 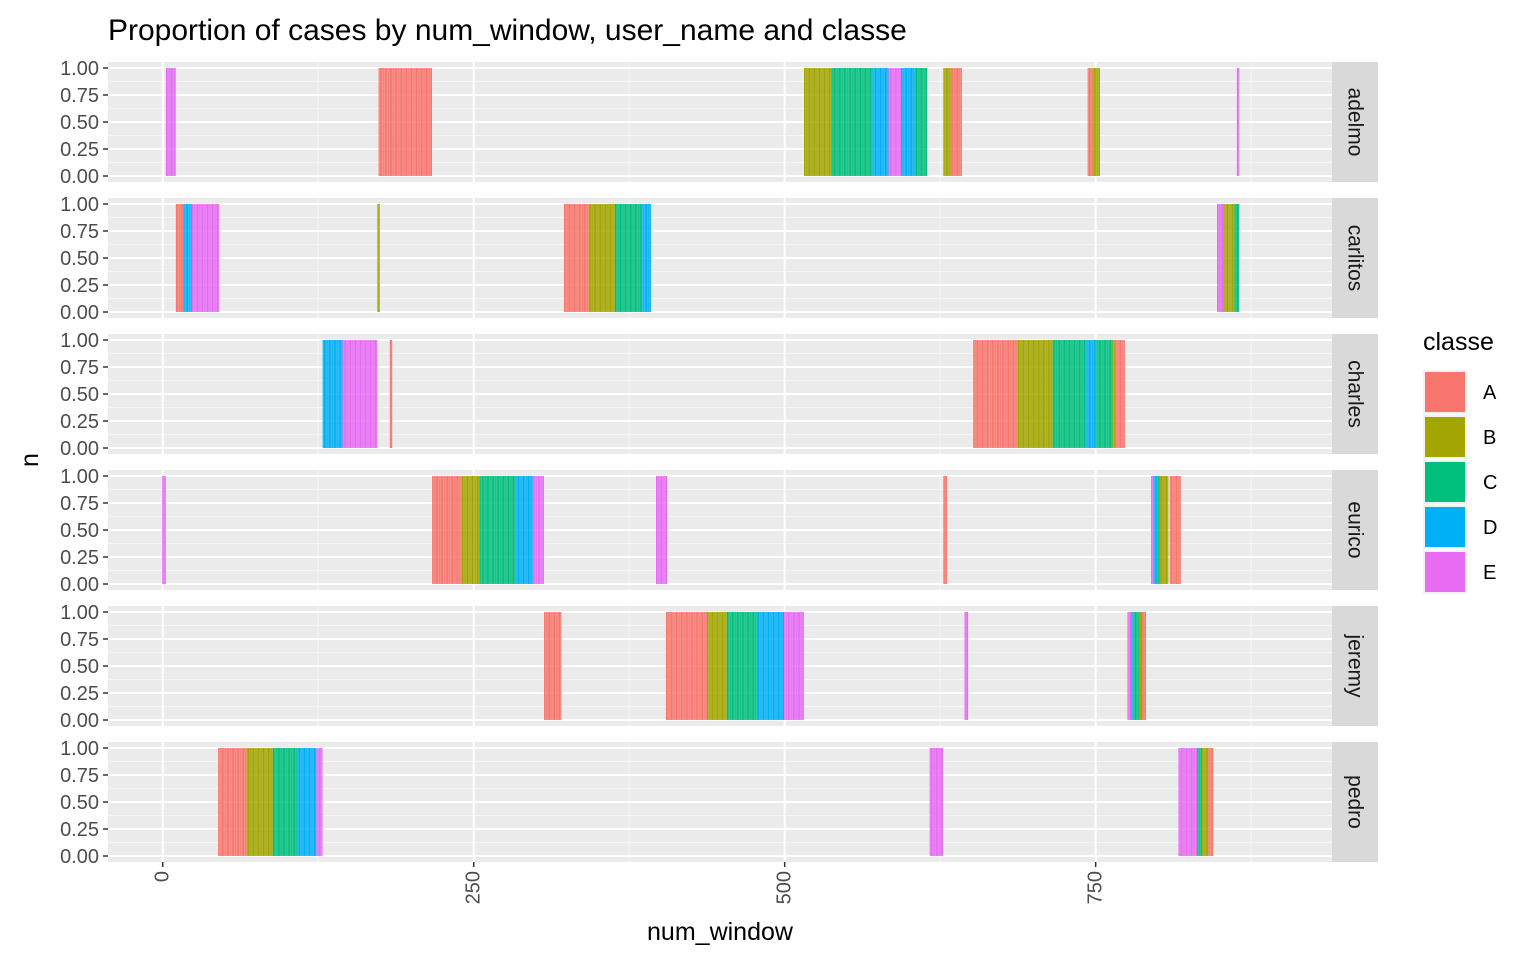 I want to click on legend-title: classe, so click(x=1458, y=342).